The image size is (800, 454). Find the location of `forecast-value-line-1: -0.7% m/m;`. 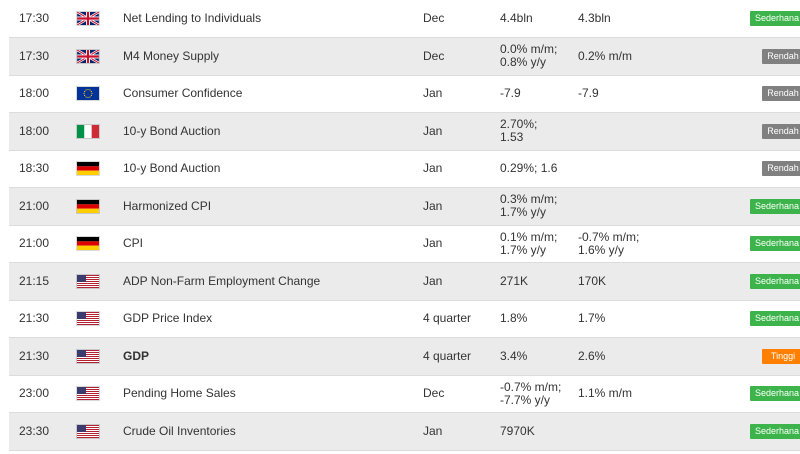

forecast-value-line-1: -0.7% m/m; is located at coordinates (609, 236).